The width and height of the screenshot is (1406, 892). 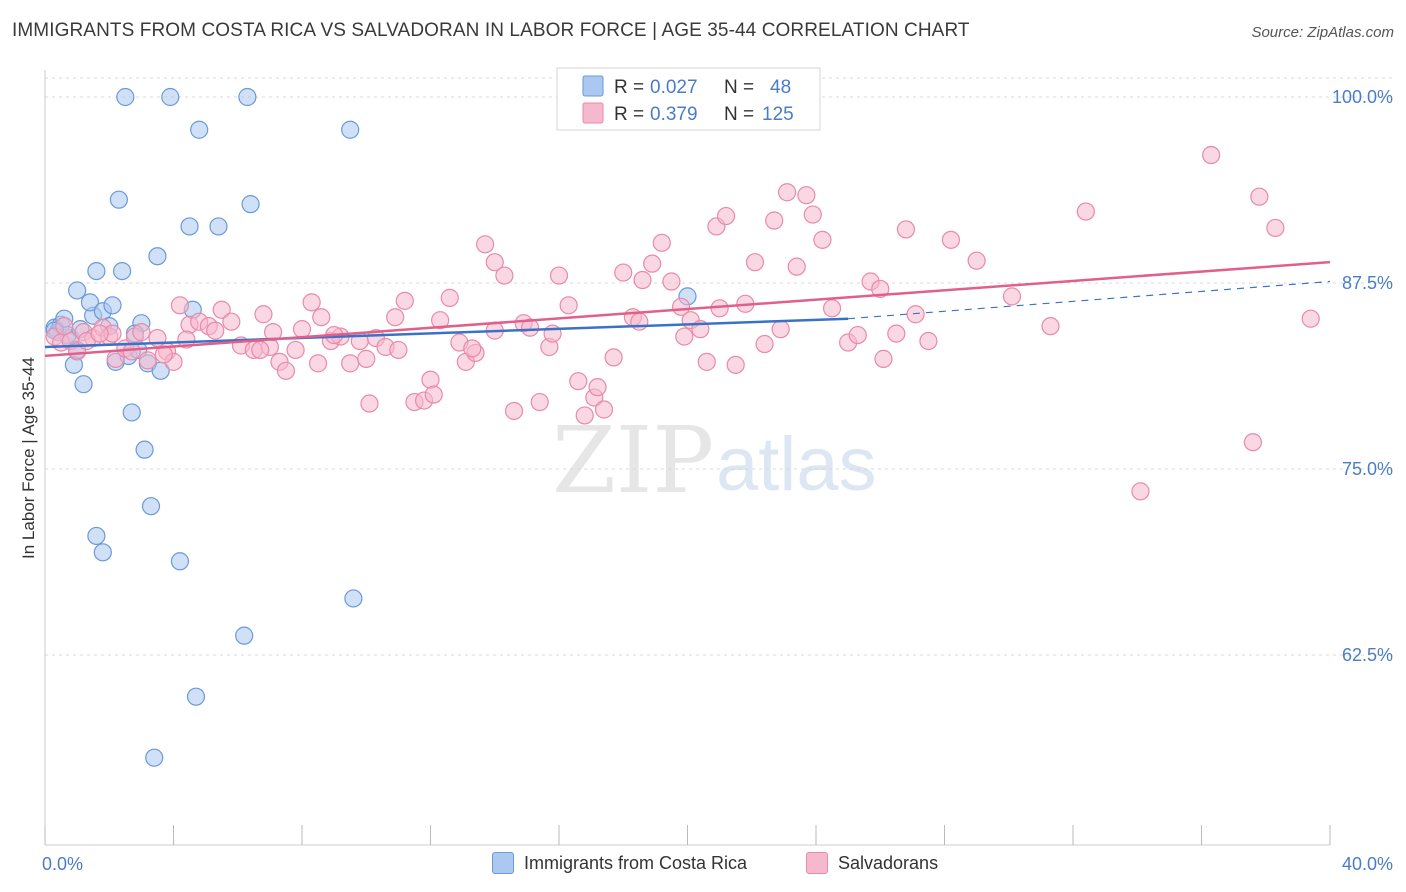 I want to click on x-axis-ticks, so click(x=687, y=835).